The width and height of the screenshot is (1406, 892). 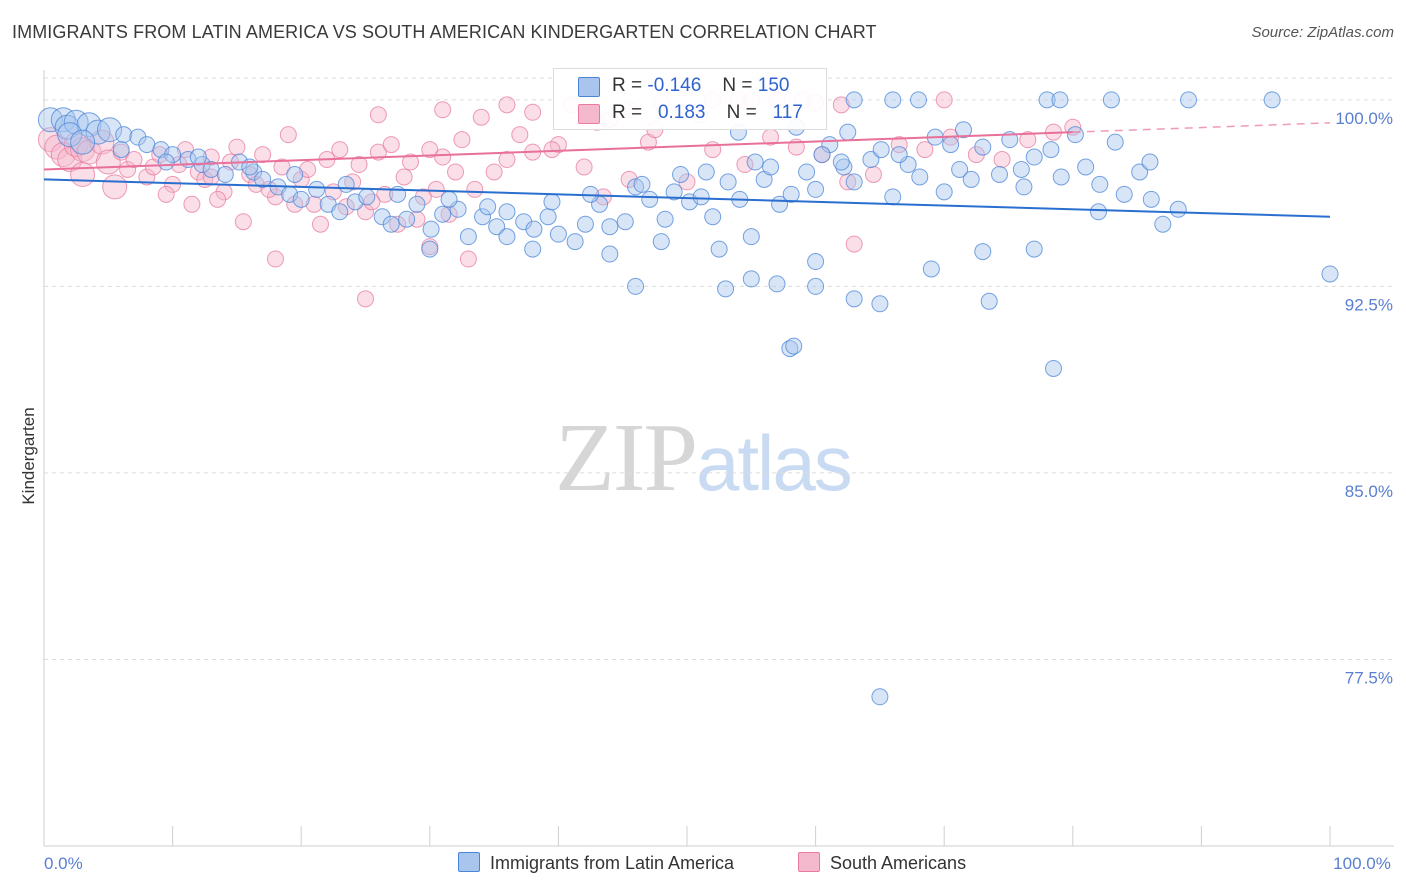 I want to click on correlation-legend: R = -0.146 N = 150 R = 0.183 N = 117, so click(x=690, y=99).